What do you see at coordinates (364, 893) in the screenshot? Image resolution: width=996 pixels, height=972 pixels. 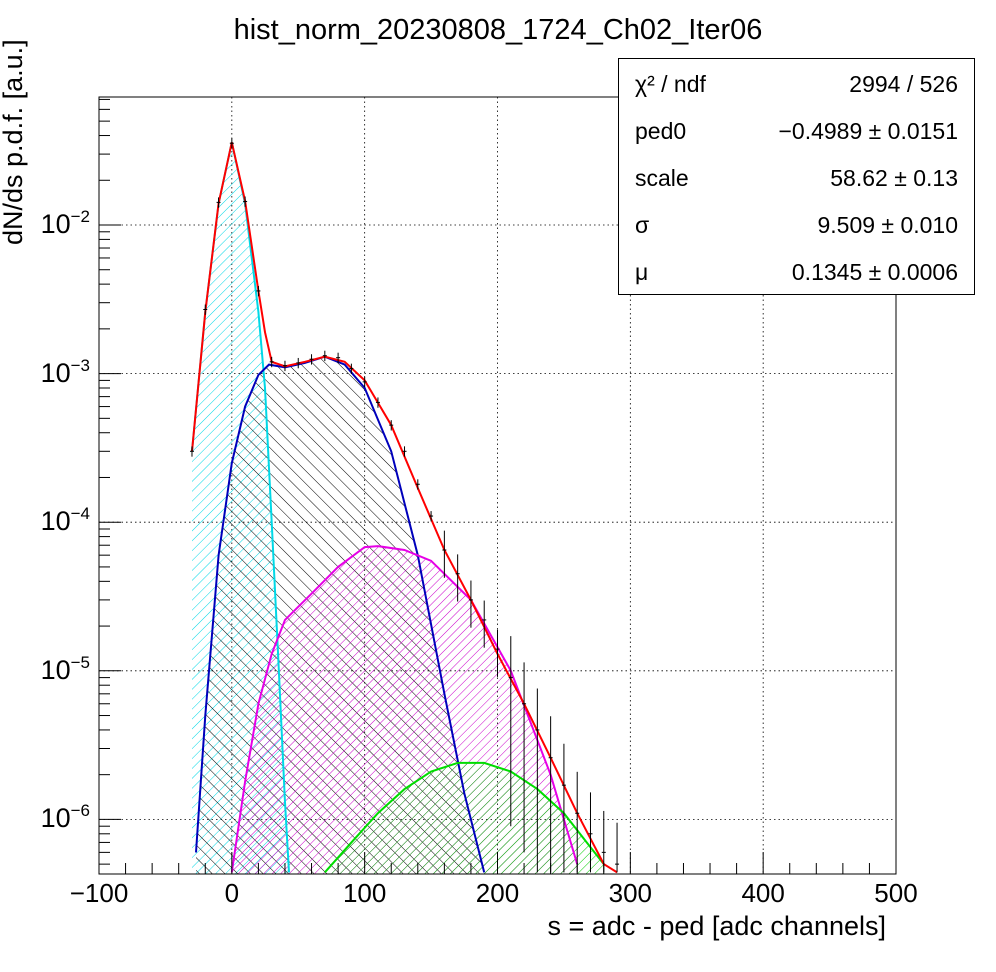 I see `x-tick-label: 100` at bounding box center [364, 893].